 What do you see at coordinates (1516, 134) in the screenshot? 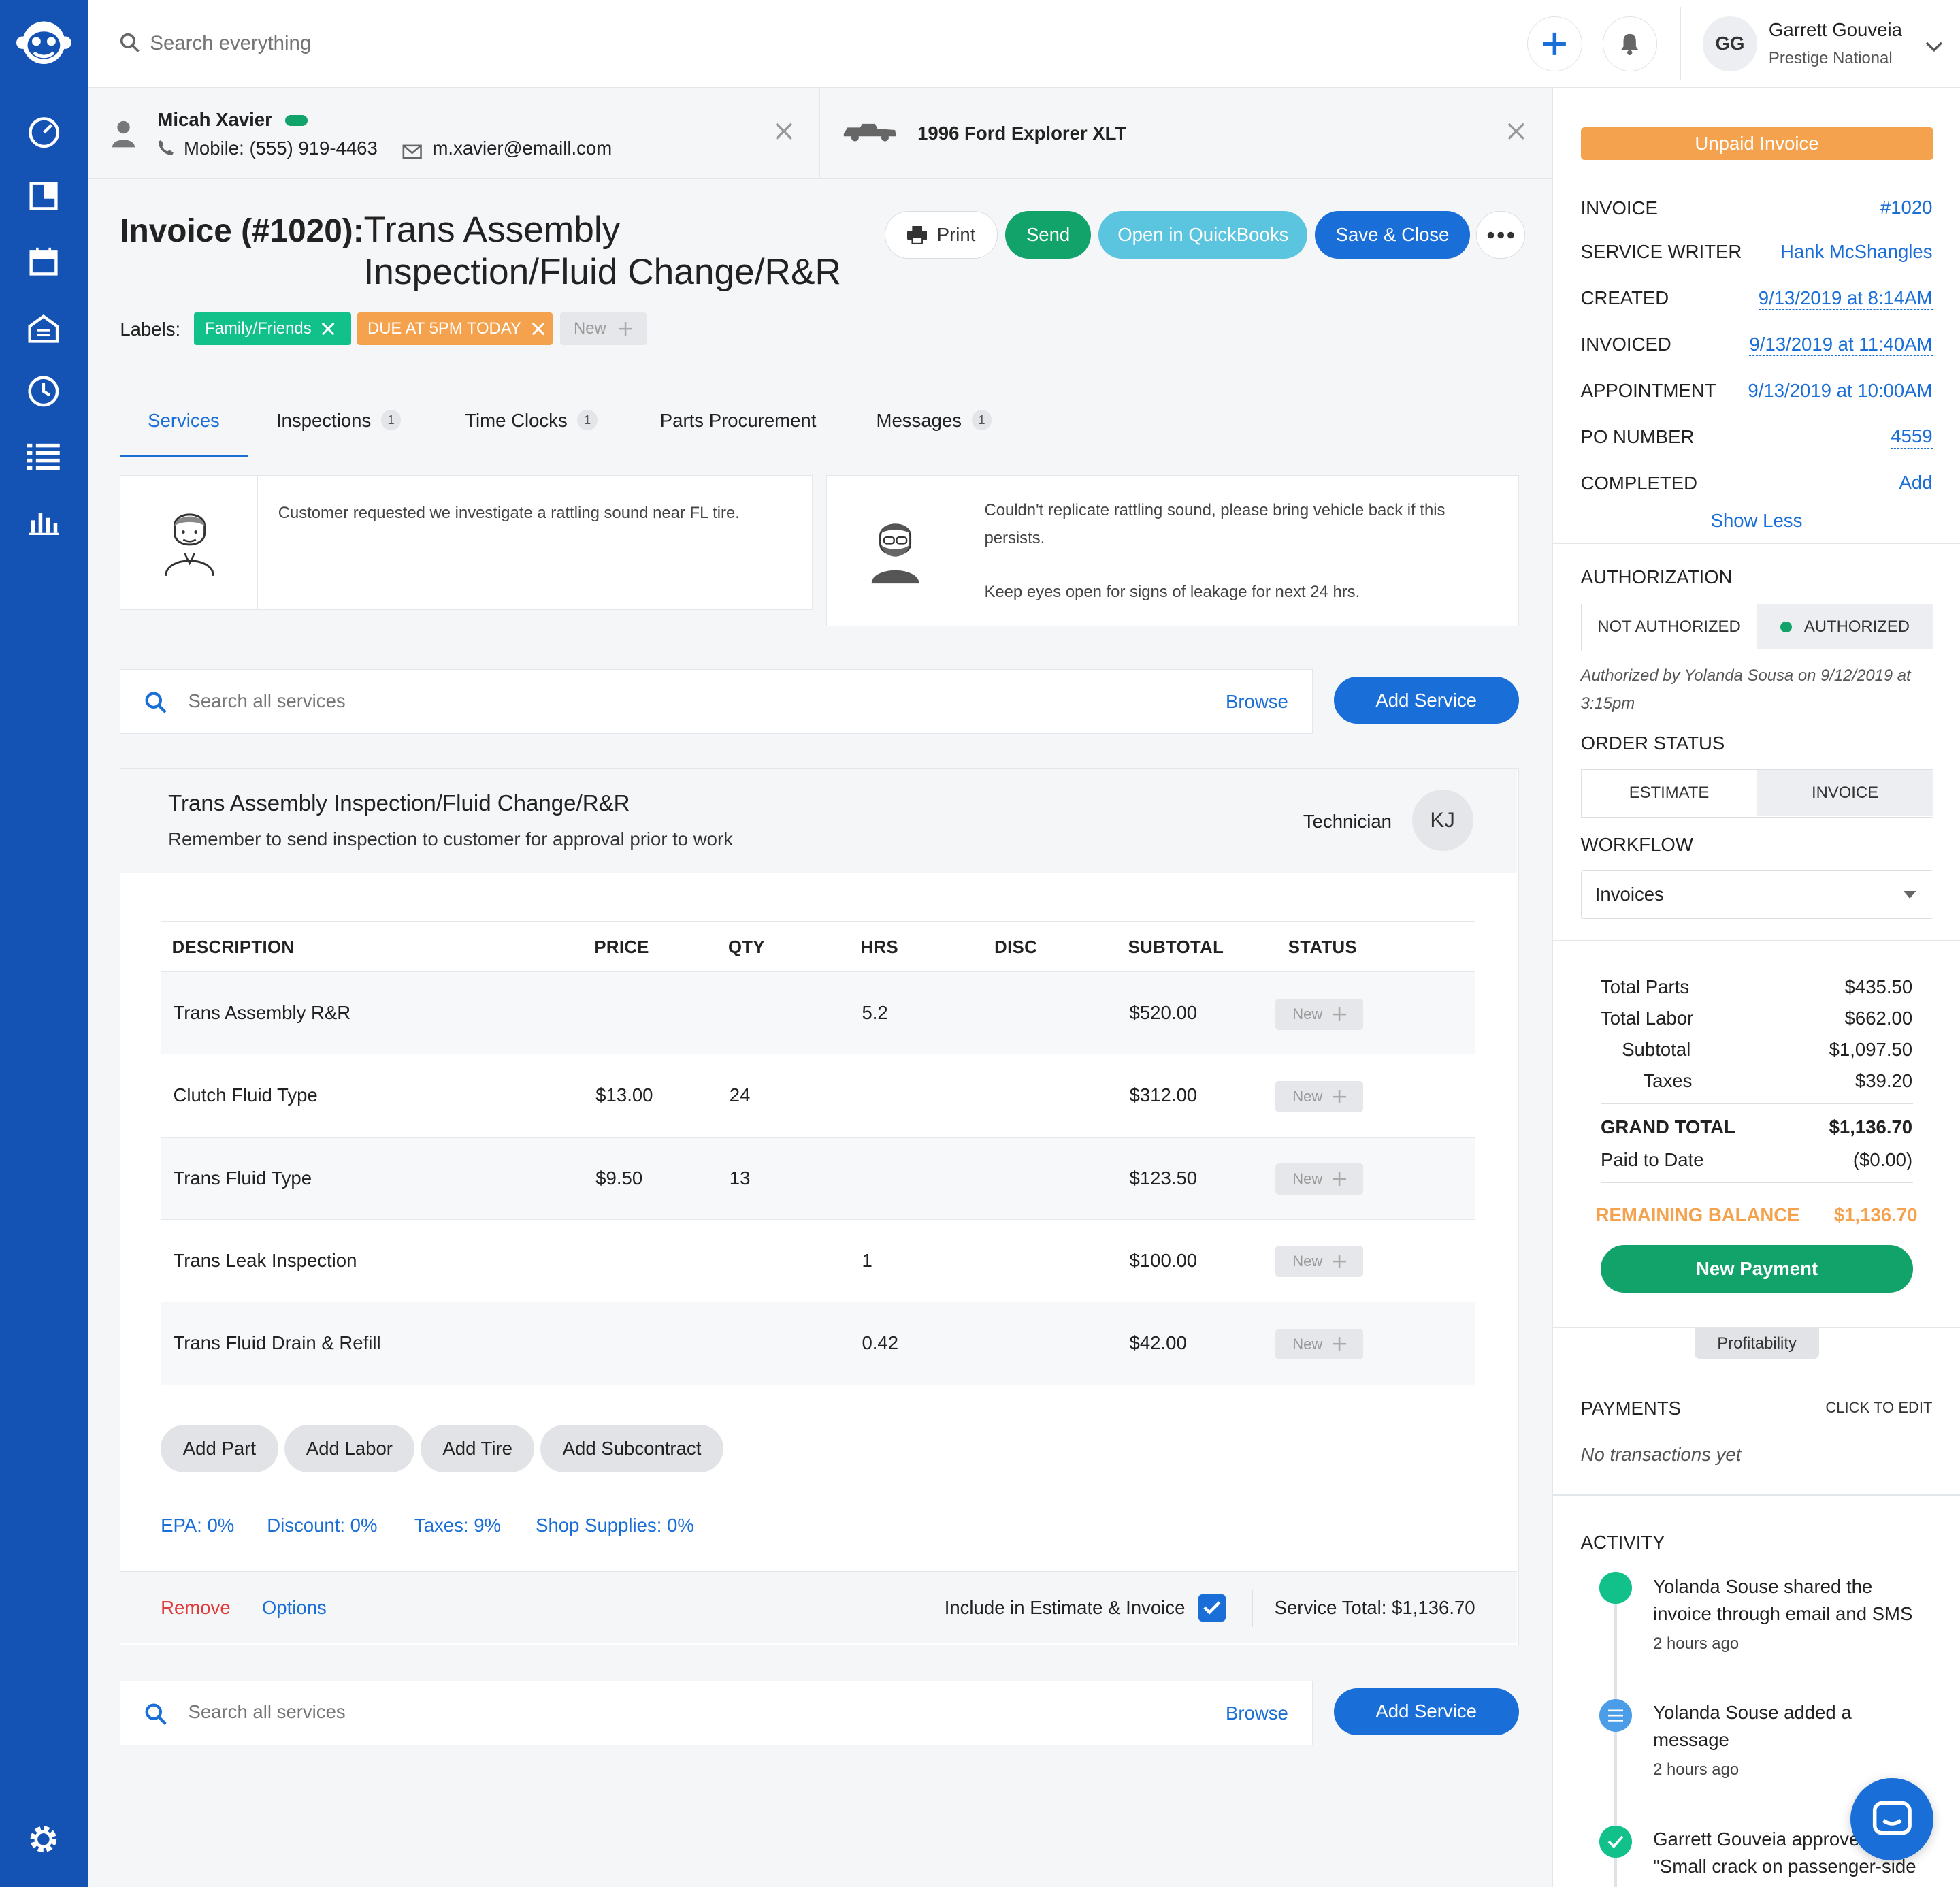
I see `close-vehicle-icon` at bounding box center [1516, 134].